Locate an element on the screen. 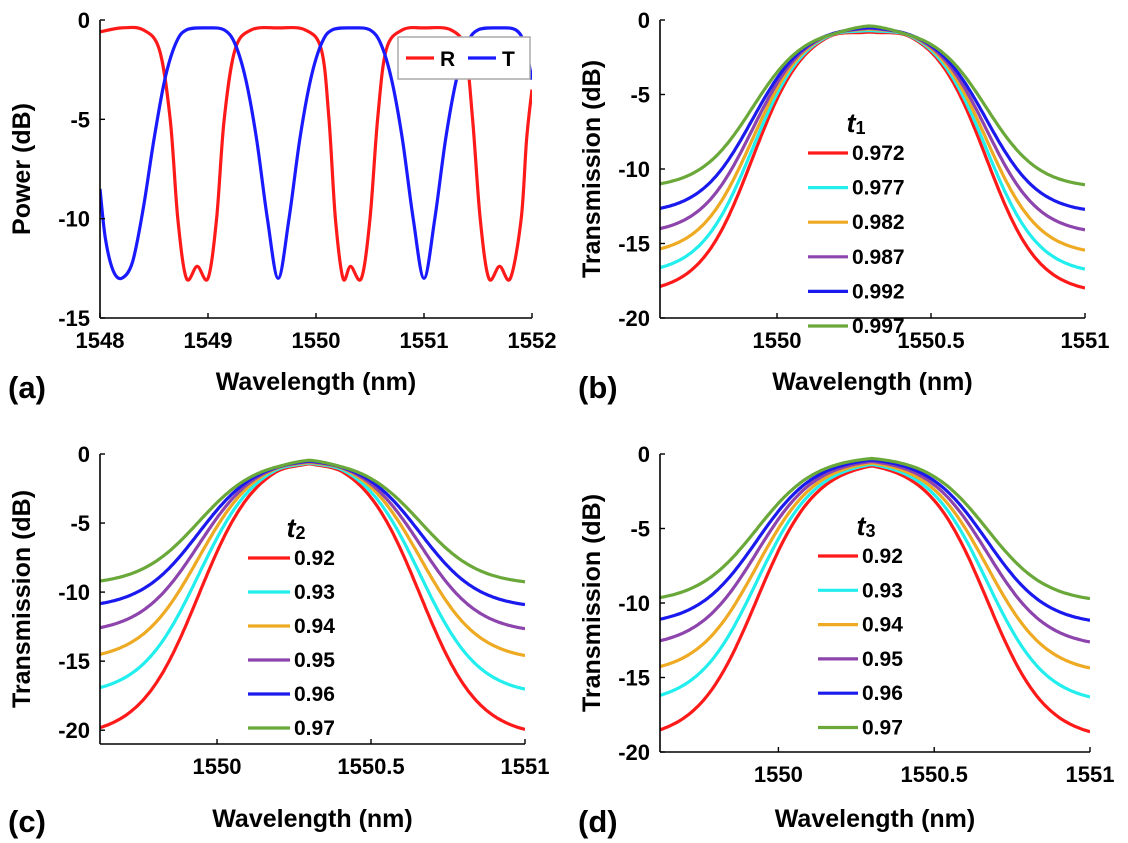 The width and height of the screenshot is (1128, 843). legend-entry: 0.972 is located at coordinates (878, 153).